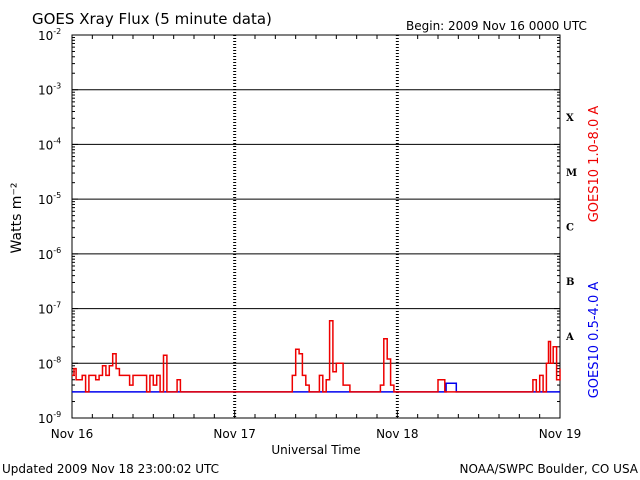 The image size is (640, 480). Describe the element at coordinates (594, 340) in the screenshot. I see `legend-short-channel: GOES10 0.5-4.0 A` at that location.